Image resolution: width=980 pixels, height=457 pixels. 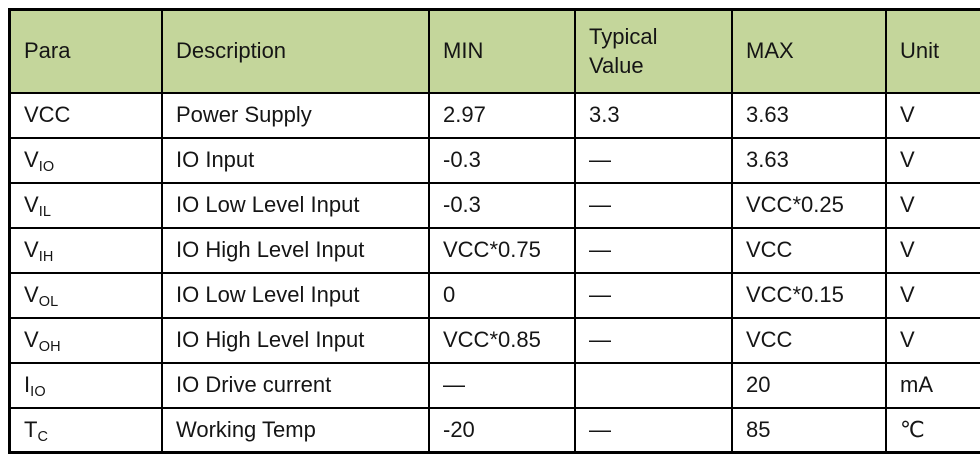 What do you see at coordinates (85, 385) in the screenshot?
I see `cell-para: IIO` at bounding box center [85, 385].